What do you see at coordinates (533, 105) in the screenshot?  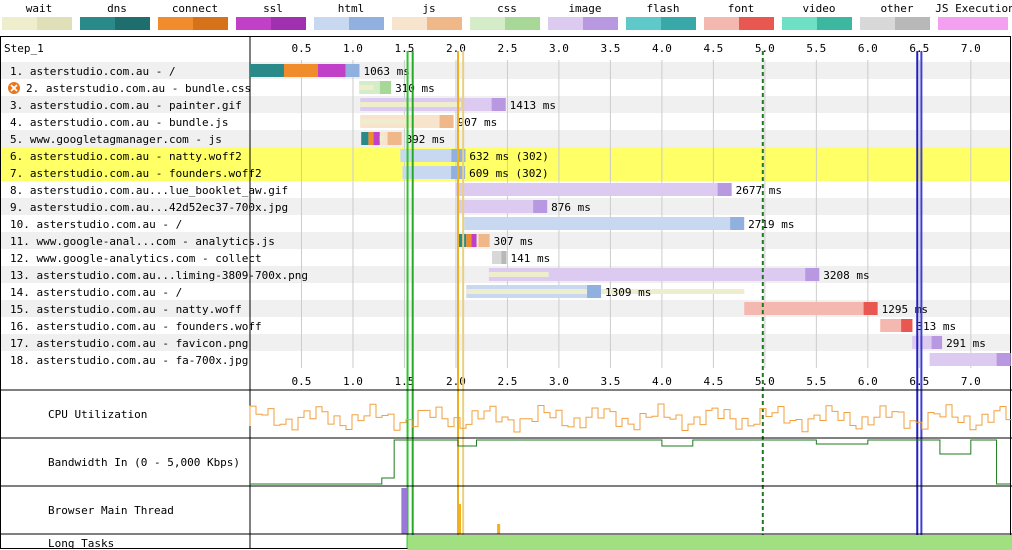 I see `request-time: 1413 ms` at bounding box center [533, 105].